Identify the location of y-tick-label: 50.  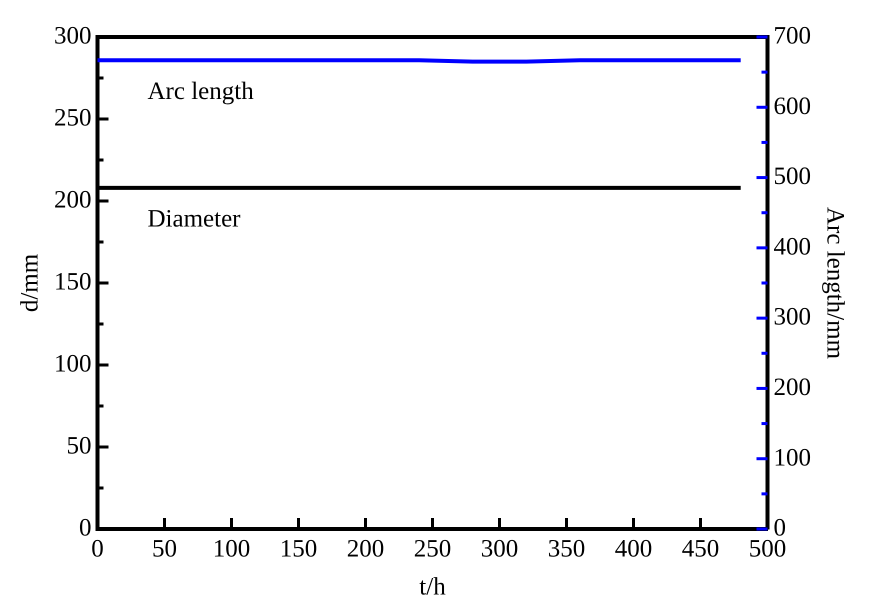
(79, 446).